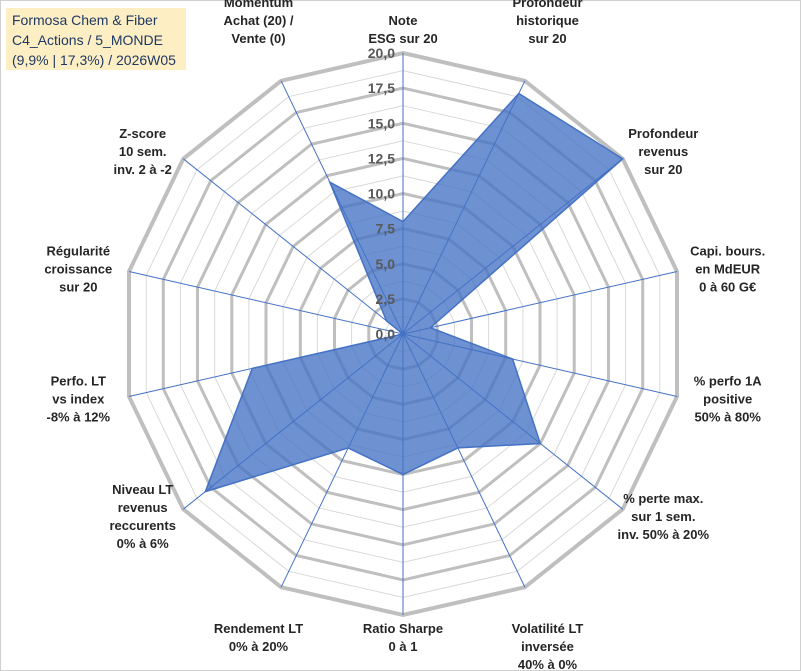 Image resolution: width=801 pixels, height=671 pixels. Describe the element at coordinates (386, 229) in the screenshot. I see `tick-label: 7,5` at that location.